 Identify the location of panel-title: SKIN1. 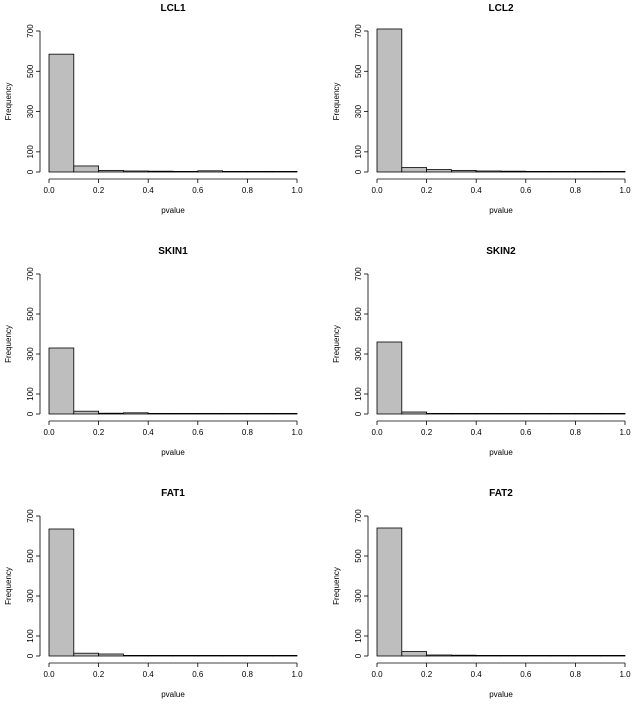
(173, 251).